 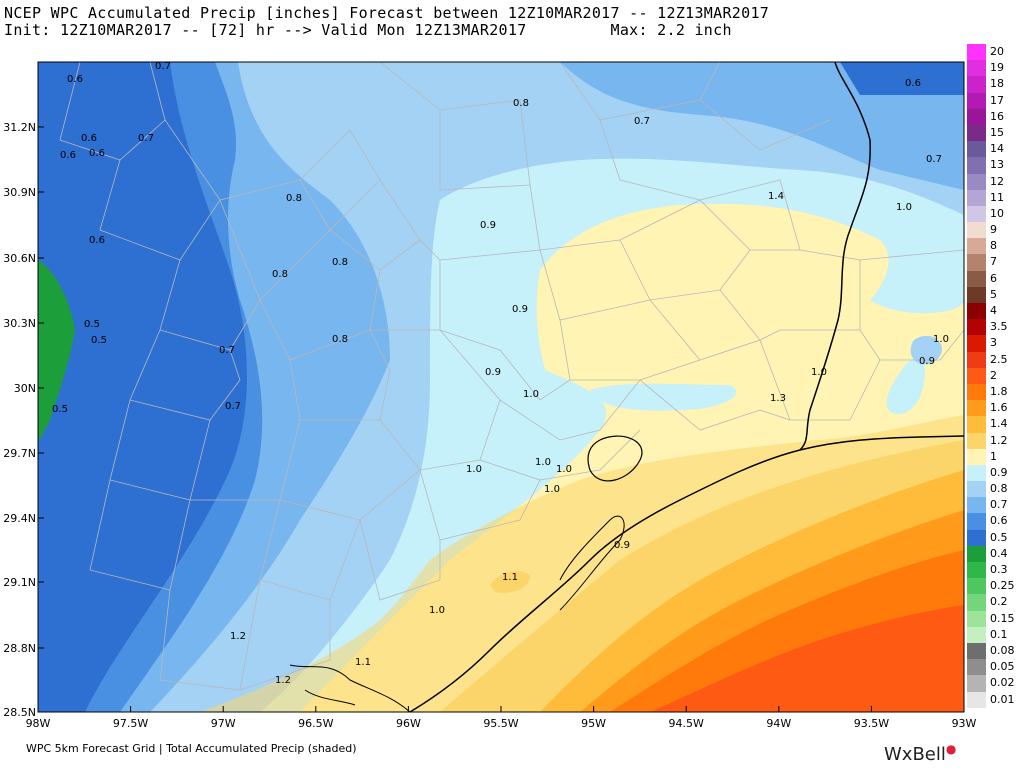 What do you see at coordinates (994, 278) in the screenshot?
I see `legend-item: 6` at bounding box center [994, 278].